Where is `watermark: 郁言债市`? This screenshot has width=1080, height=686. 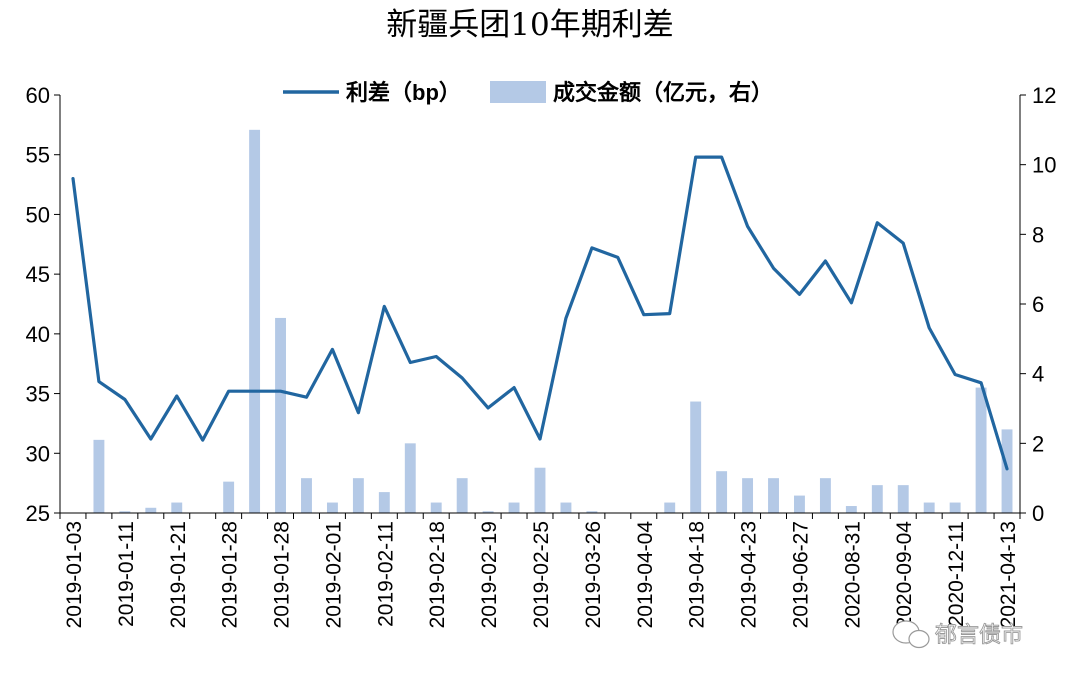 watermark: 郁言债市 is located at coordinates (957, 634).